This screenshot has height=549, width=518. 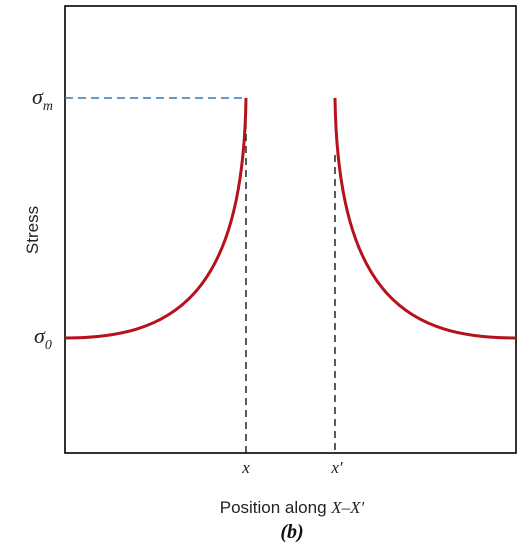 What do you see at coordinates (42, 99) in the screenshot?
I see `sigma-m-label: σm` at bounding box center [42, 99].